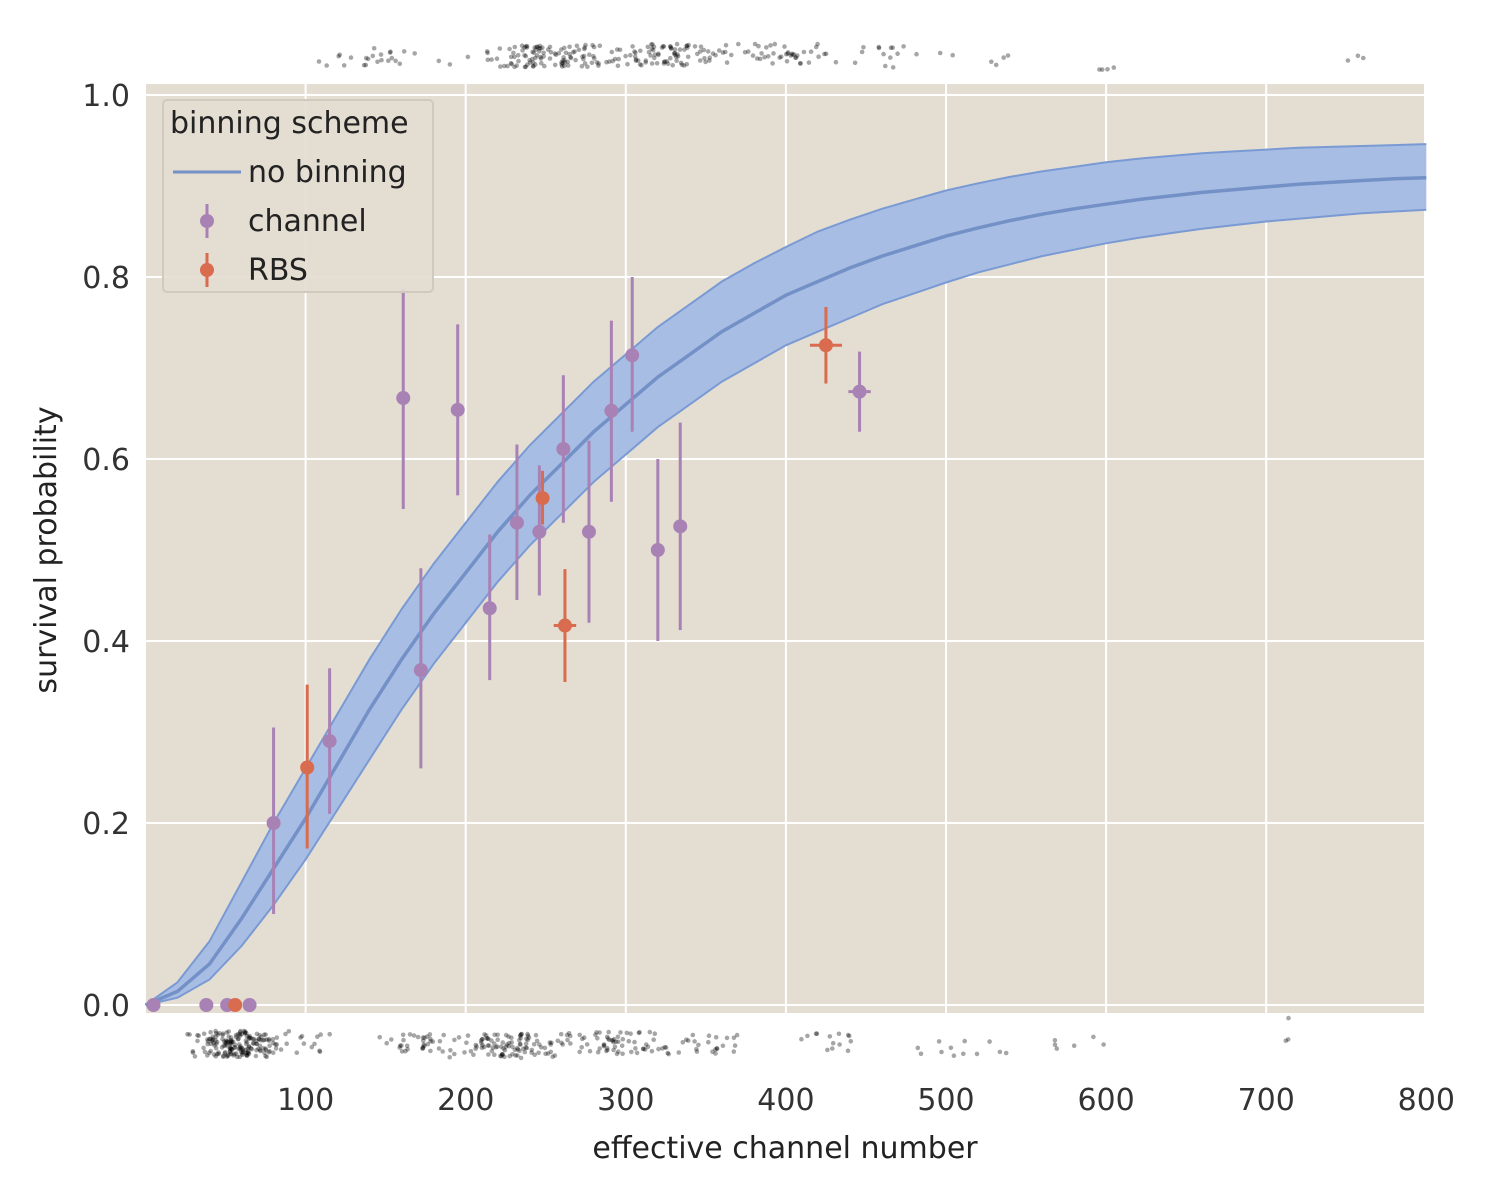  What do you see at coordinates (106, 96) in the screenshot?
I see `y-tick-label: 1.0` at bounding box center [106, 96].